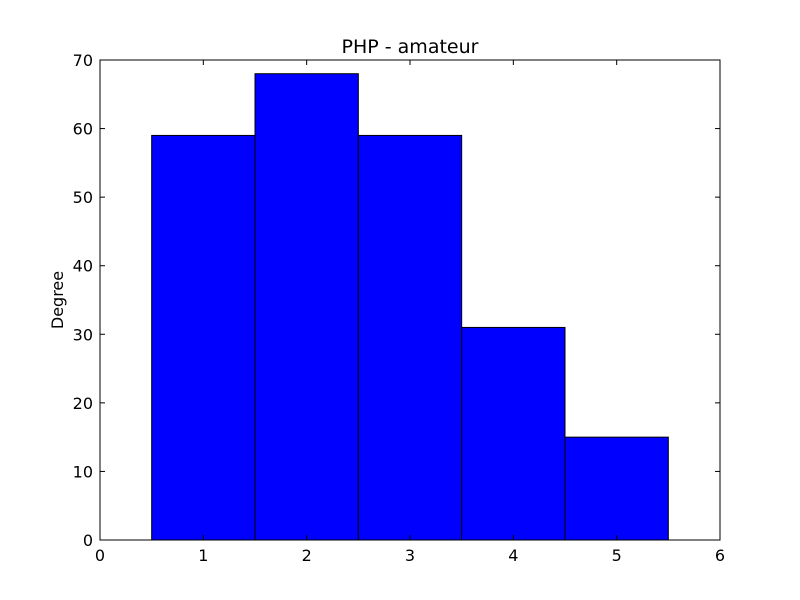 The image size is (800, 600). I want to click on x-tick-label: 3, so click(410, 555).